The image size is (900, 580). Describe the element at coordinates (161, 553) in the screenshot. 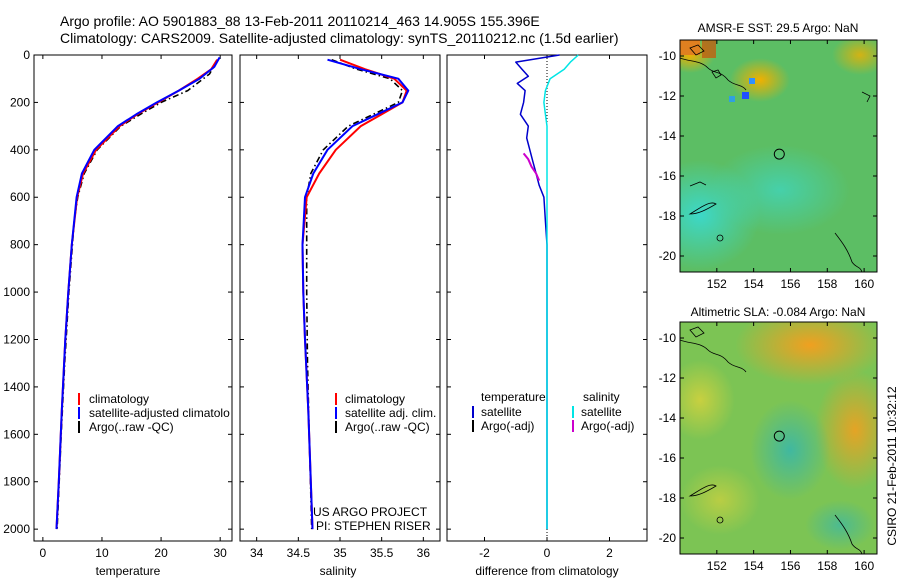

I see `x-tick-label: 20` at that location.